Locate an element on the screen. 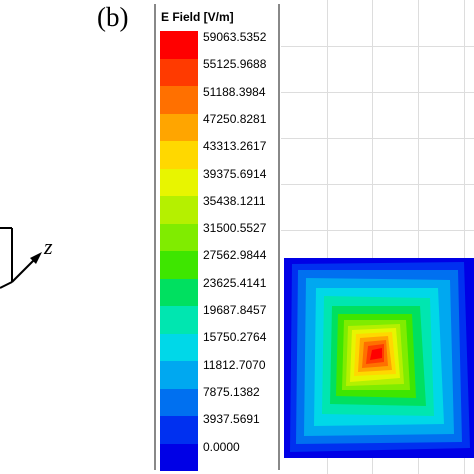 This screenshot has height=474, width=474. legend-tick-label: 31500.5527 is located at coordinates (235, 228).